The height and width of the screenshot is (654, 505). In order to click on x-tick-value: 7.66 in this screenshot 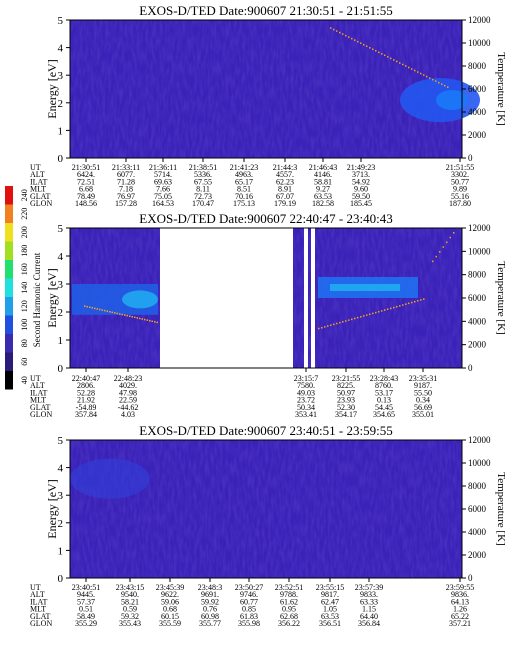, I will do `click(163, 189)`.